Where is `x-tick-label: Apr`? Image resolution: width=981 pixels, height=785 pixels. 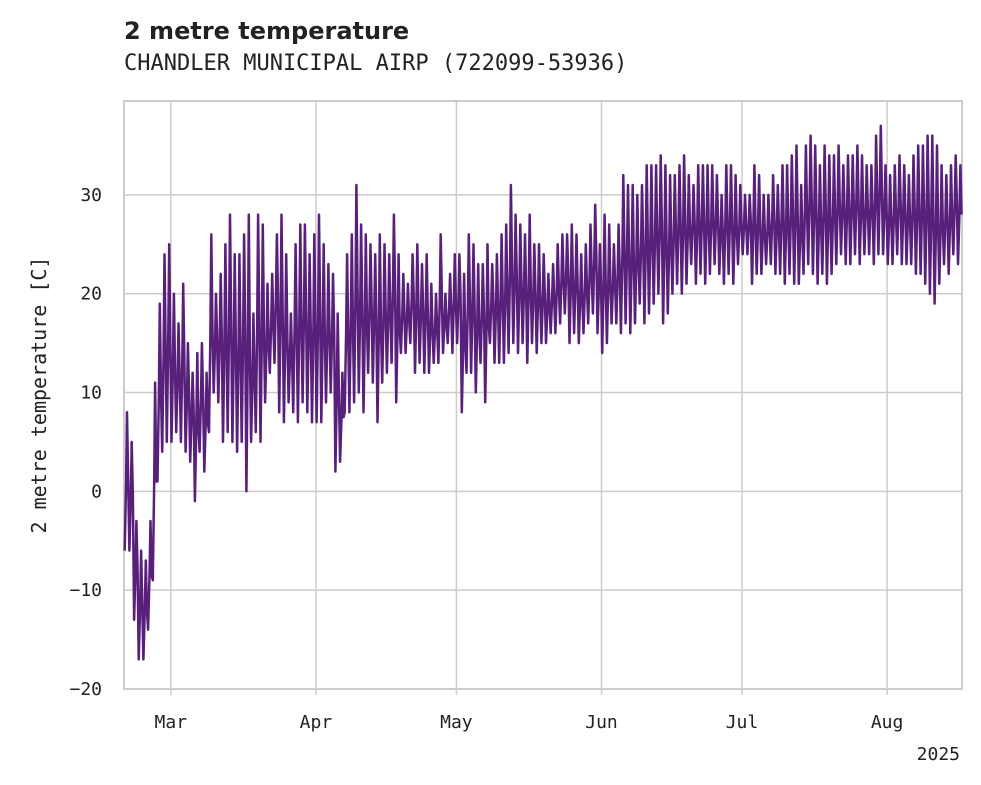
x-tick-label: Apr is located at coordinates (316, 722).